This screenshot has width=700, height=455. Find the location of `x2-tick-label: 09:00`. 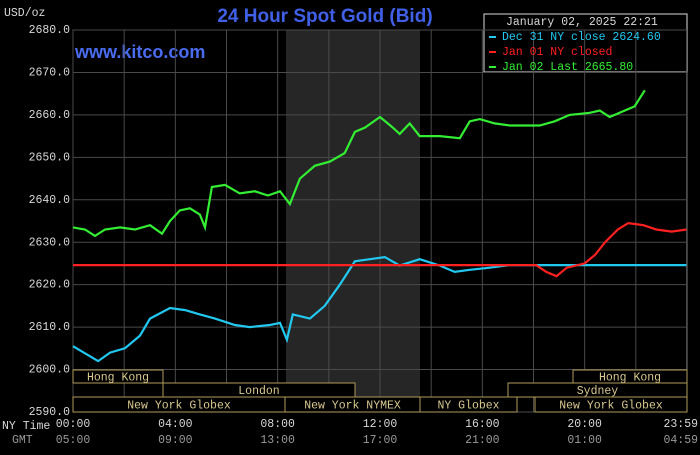

x2-tick-label: 09:00 is located at coordinates (175, 440).